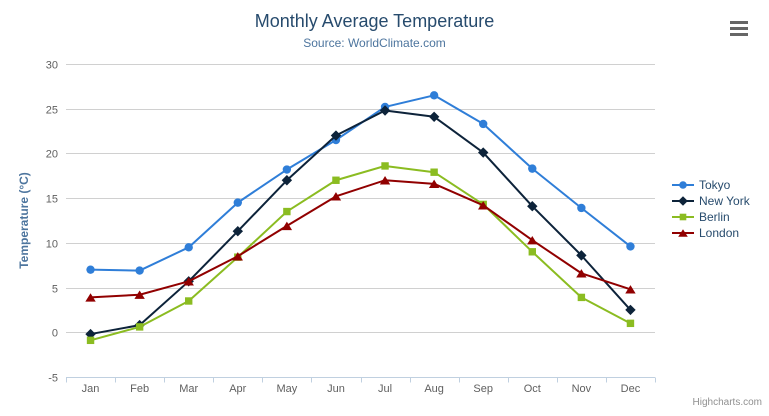  I want to click on x-axis-tick-label: Jul, so click(385, 389).